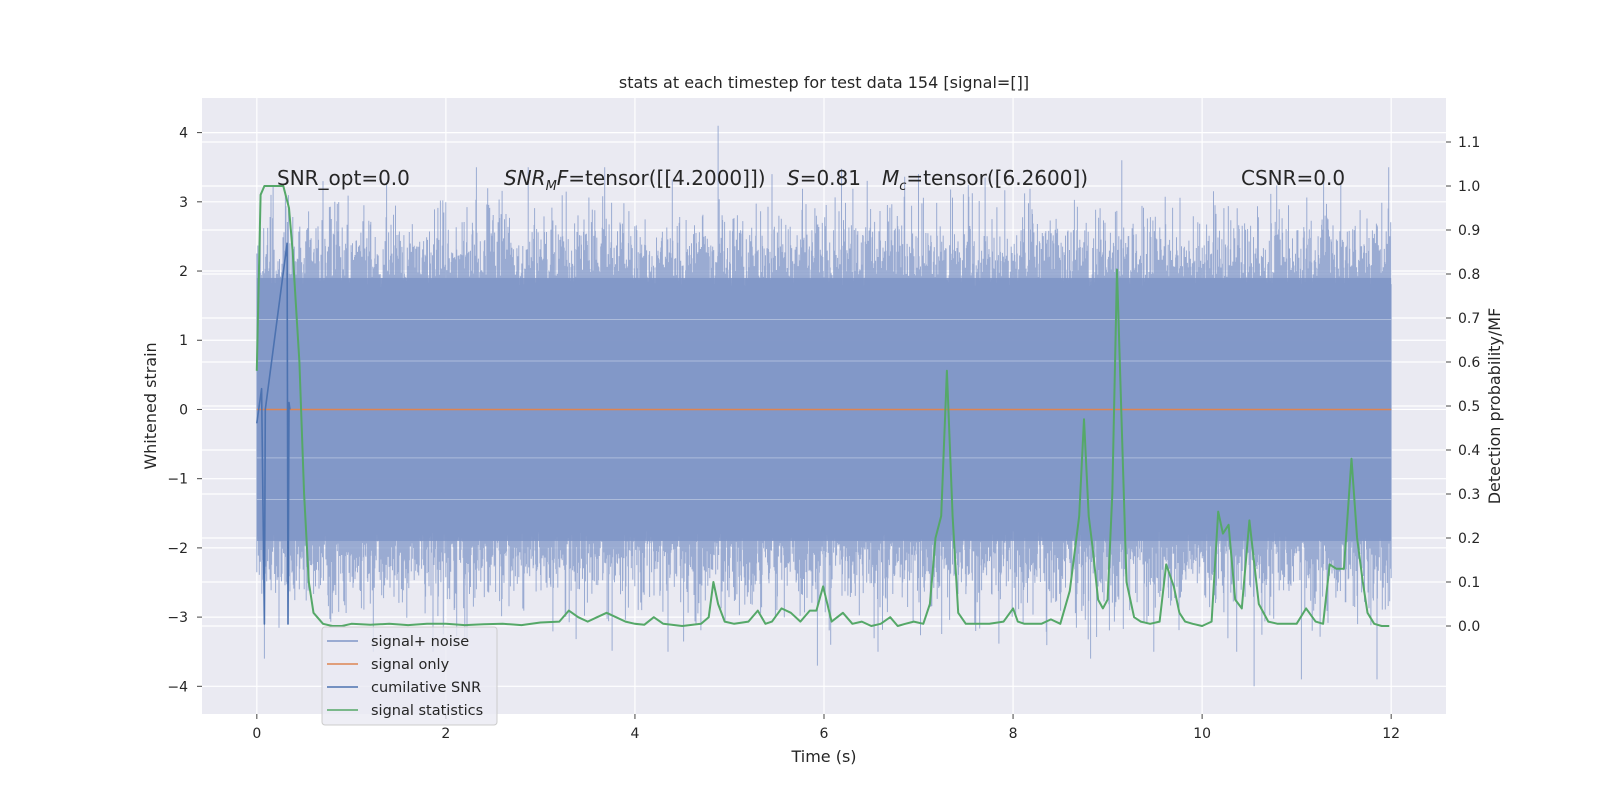 This screenshot has width=1600, height=800. Describe the element at coordinates (824, 178) in the screenshot. I see `annotation-s: S=0.81` at that location.